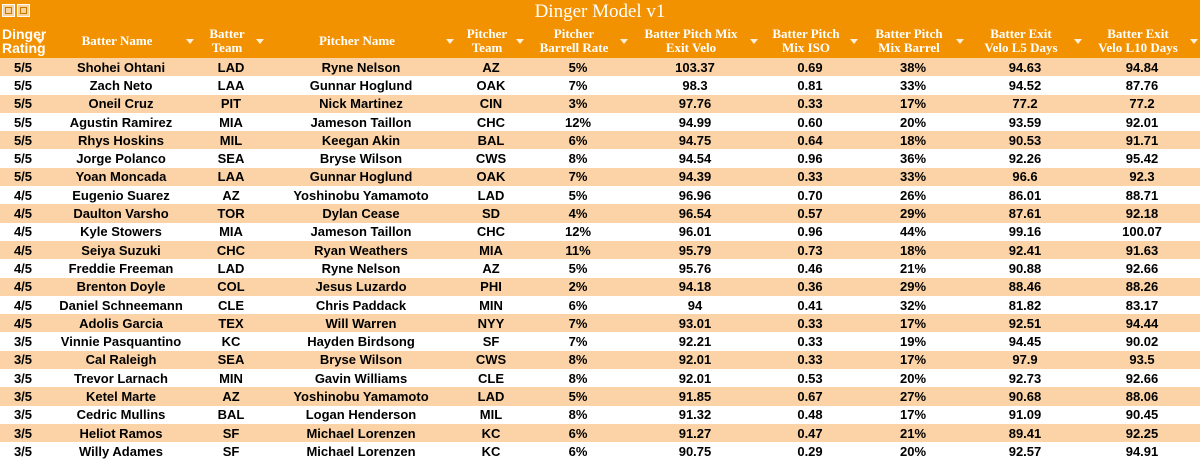  What do you see at coordinates (913, 41) in the screenshot?
I see `column-header-8: Batter Pitch Mix Barrel` at bounding box center [913, 41].